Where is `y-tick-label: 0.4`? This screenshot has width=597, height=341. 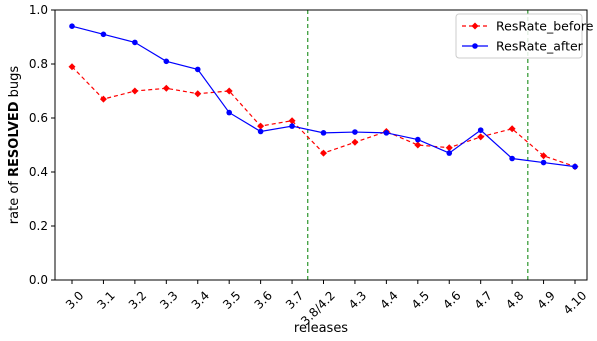
y-tick-label: 0.4 is located at coordinates (38, 172).